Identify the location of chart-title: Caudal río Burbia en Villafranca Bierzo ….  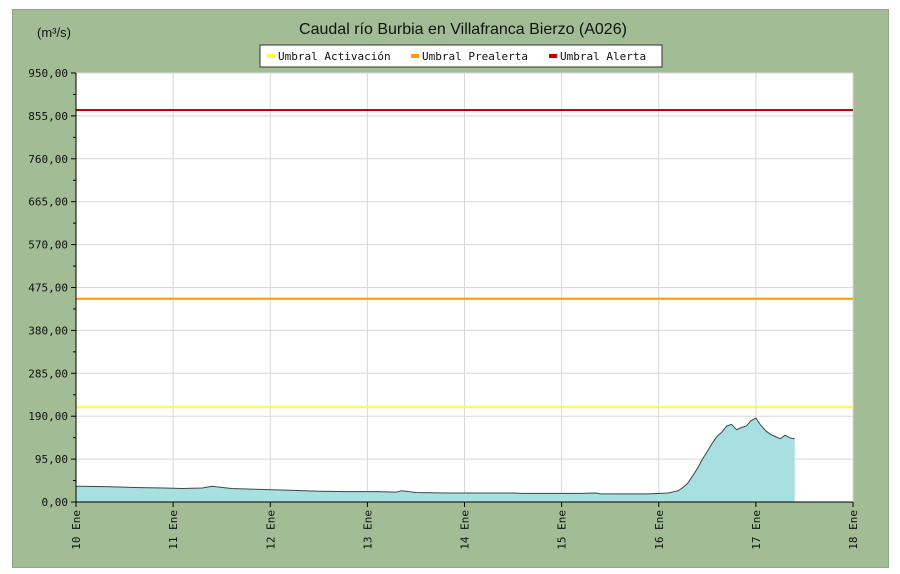
(463, 29).